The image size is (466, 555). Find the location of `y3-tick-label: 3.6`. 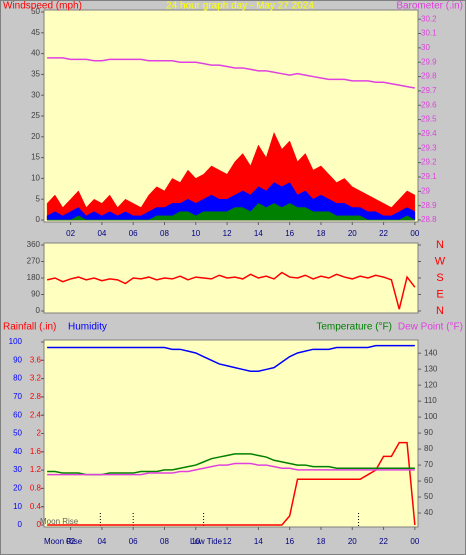

y3-tick-label: 3.6 is located at coordinates (36, 359).